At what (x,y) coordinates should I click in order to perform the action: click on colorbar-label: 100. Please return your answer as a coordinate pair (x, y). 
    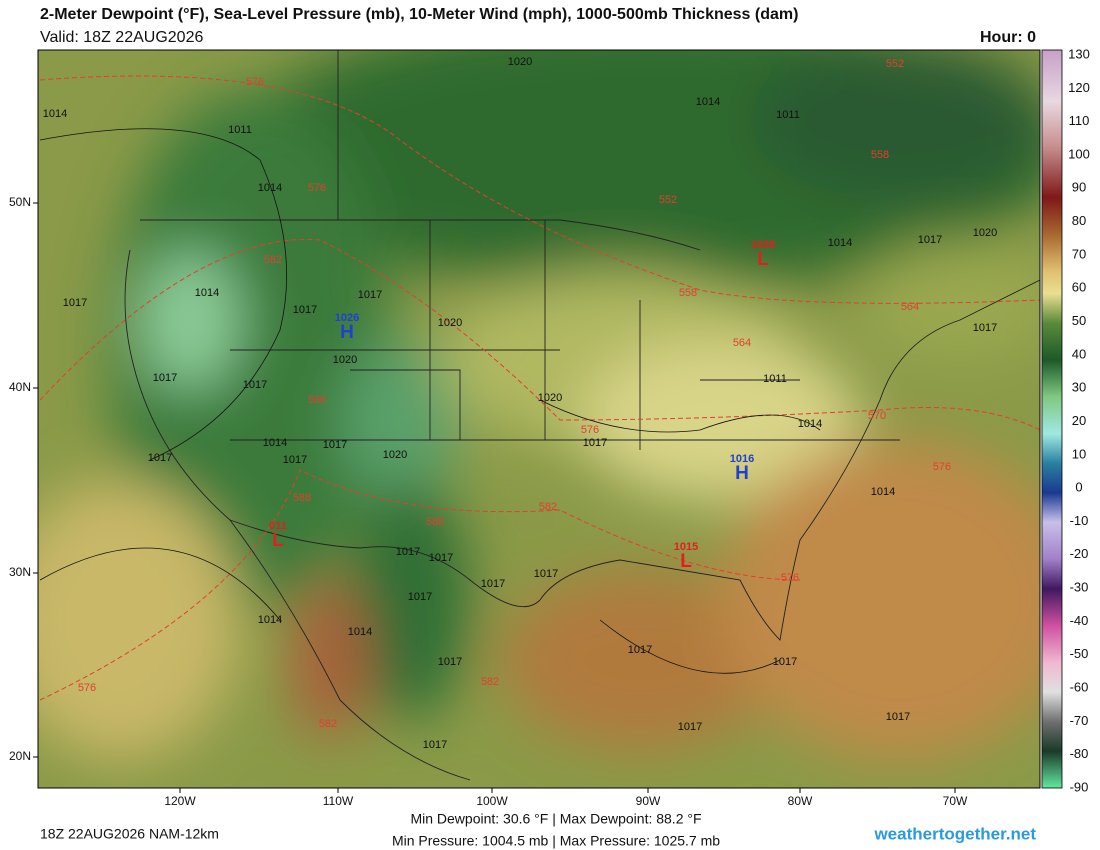
    Looking at the image, I should click on (1079, 153).